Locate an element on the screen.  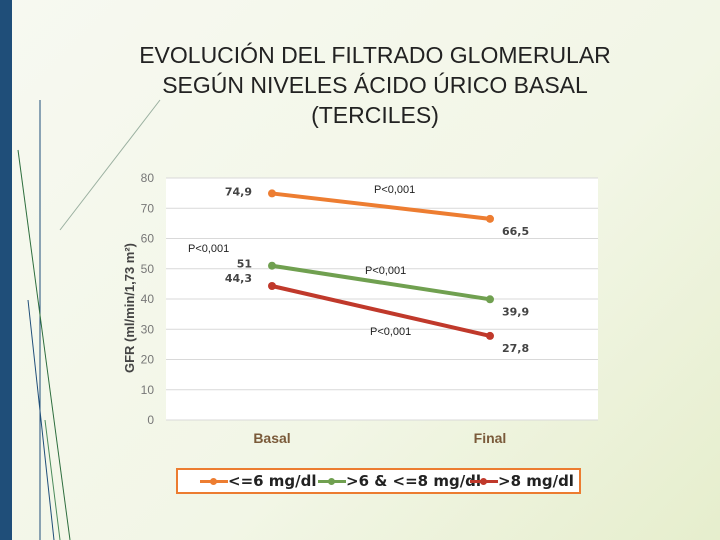
title-line-1: EVOLUCIÓN DEL FILTRADO GLOMERULAR is located at coordinates (375, 55).